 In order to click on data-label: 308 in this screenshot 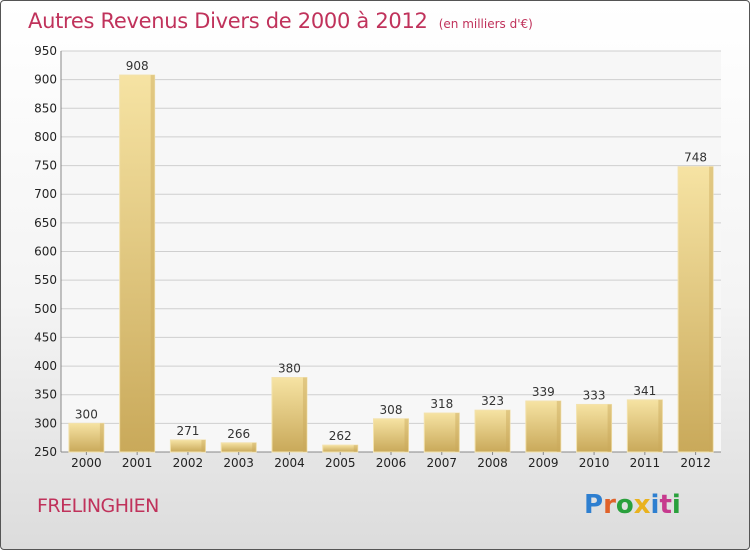, I will do `click(391, 410)`.